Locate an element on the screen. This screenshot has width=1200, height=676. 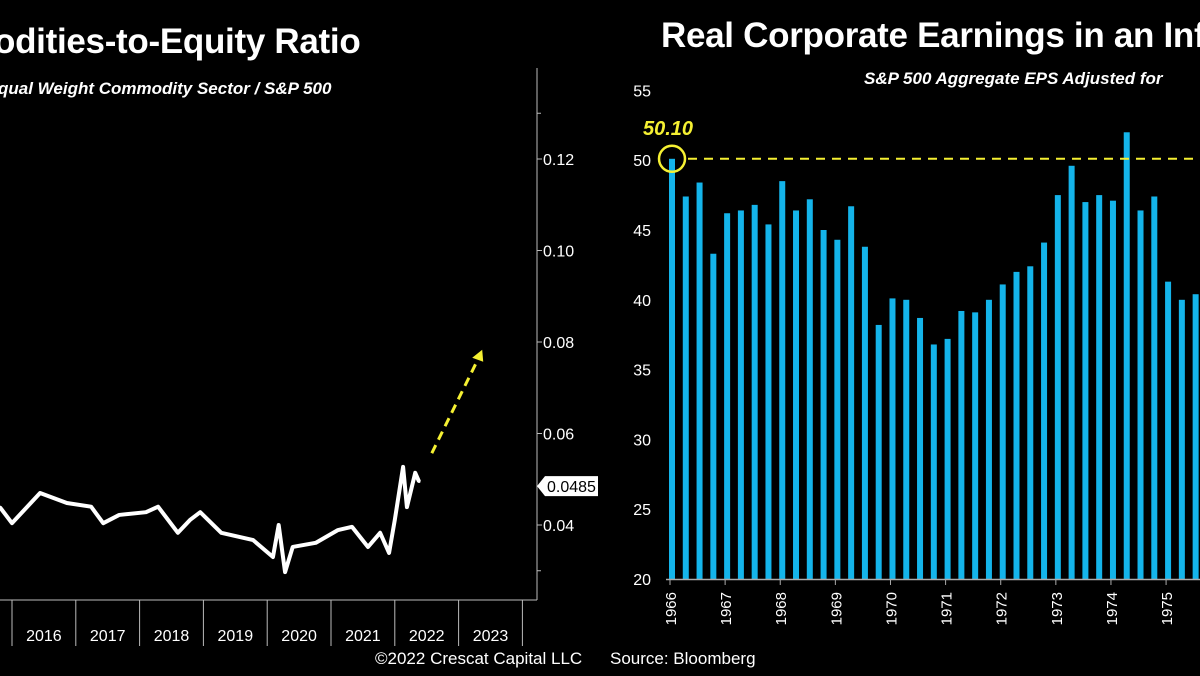
left-y-tick-label: 0.12 is located at coordinates (558, 160).